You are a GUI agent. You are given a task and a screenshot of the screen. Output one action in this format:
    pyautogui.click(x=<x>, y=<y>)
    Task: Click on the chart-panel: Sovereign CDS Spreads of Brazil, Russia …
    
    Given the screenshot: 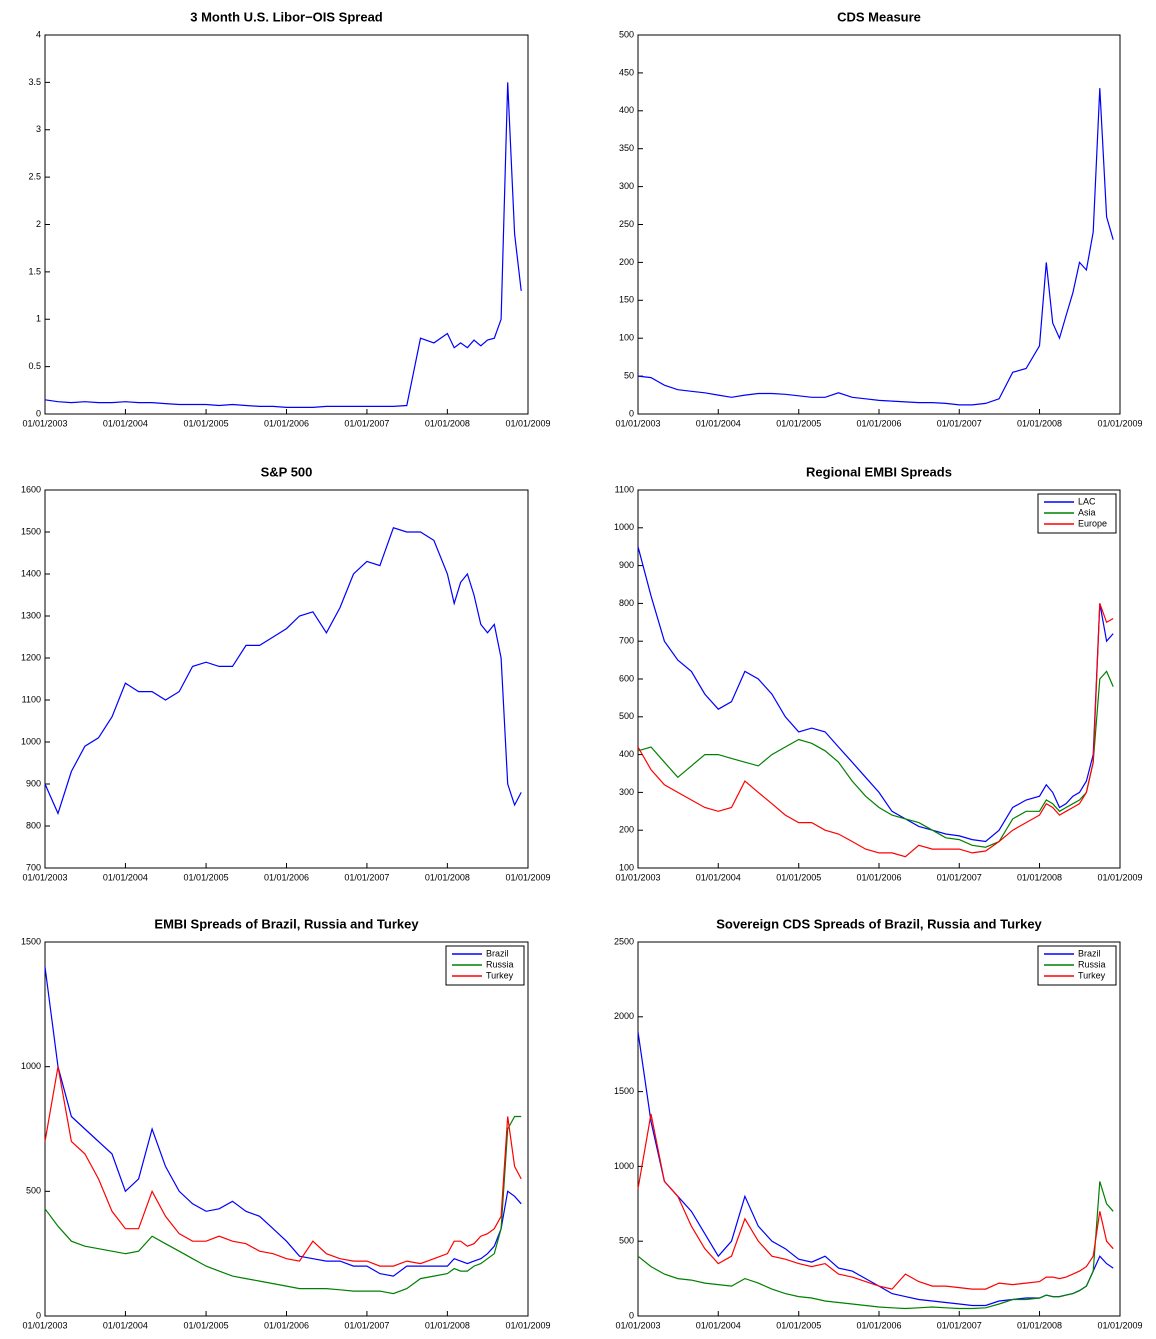 What is the action you would take?
    pyautogui.click(x=878, y=1123)
    